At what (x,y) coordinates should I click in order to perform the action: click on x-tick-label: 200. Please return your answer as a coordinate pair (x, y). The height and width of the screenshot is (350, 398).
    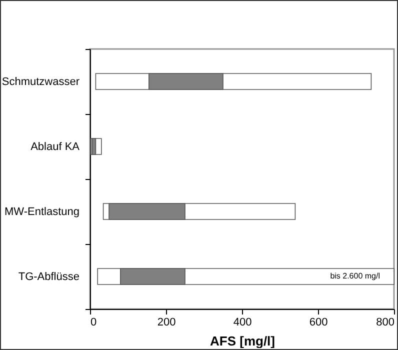
    Looking at the image, I should click on (166, 322).